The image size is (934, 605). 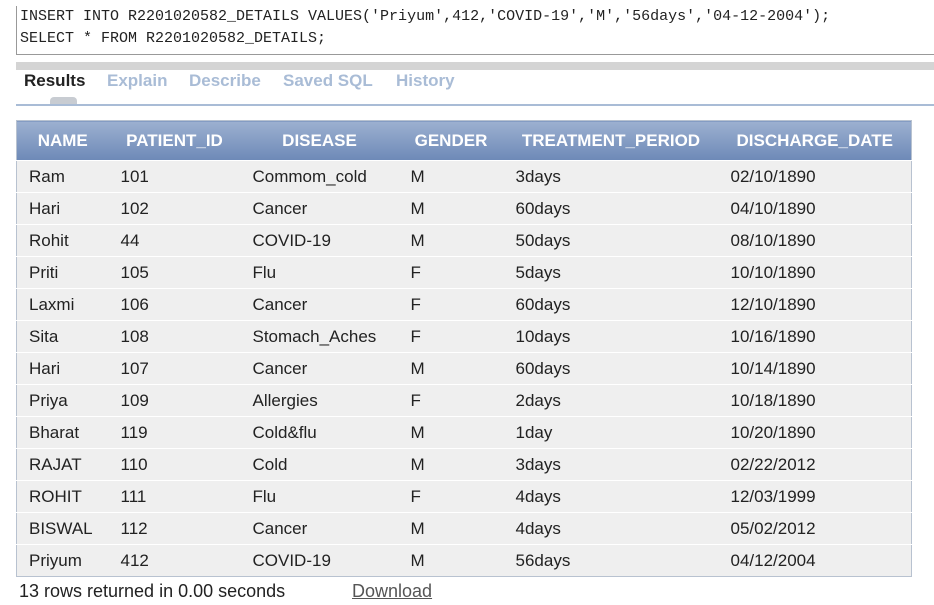 I want to click on table-cell: Cold, so click(x=319, y=464).